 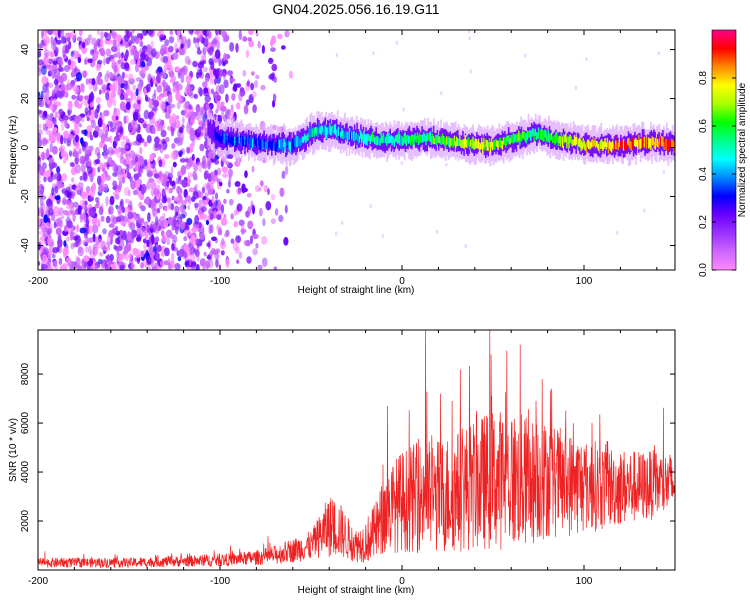 I want to click on snr-y-tick-label: 4000, so click(x=25, y=471).